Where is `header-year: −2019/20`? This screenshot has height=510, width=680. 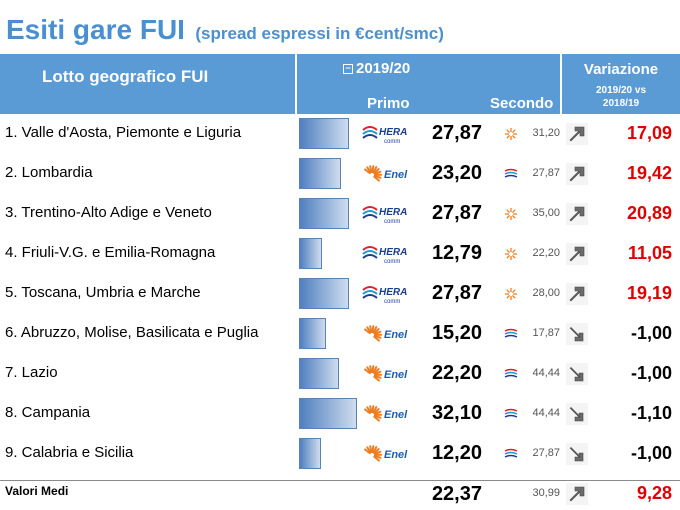 header-year: −2019/20 is located at coordinates (376, 68).